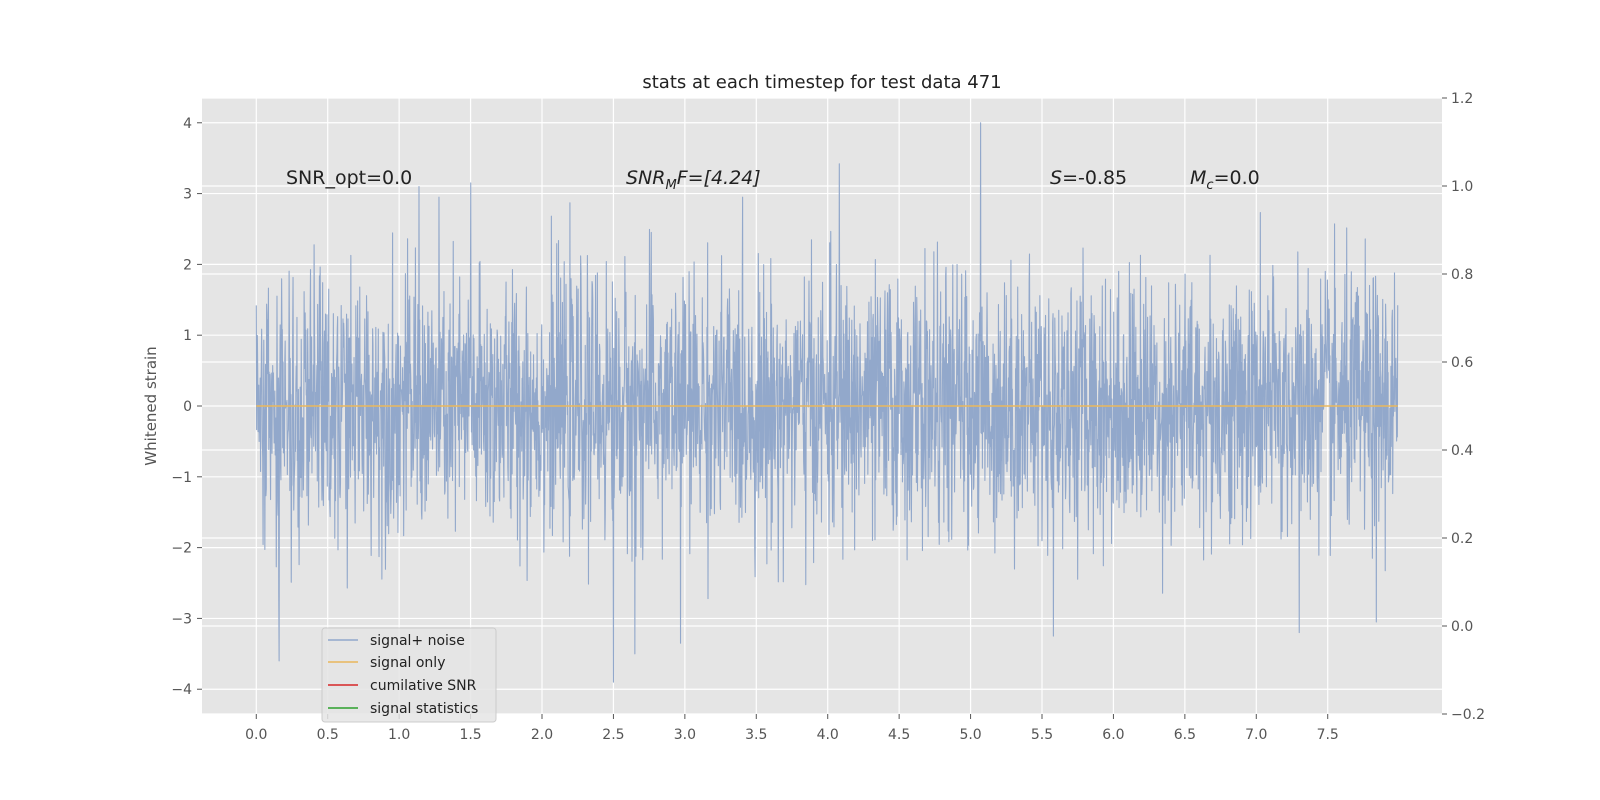 The width and height of the screenshot is (1600, 800). What do you see at coordinates (181, 549) in the screenshot?
I see `y-tick-label: −2` at bounding box center [181, 549].